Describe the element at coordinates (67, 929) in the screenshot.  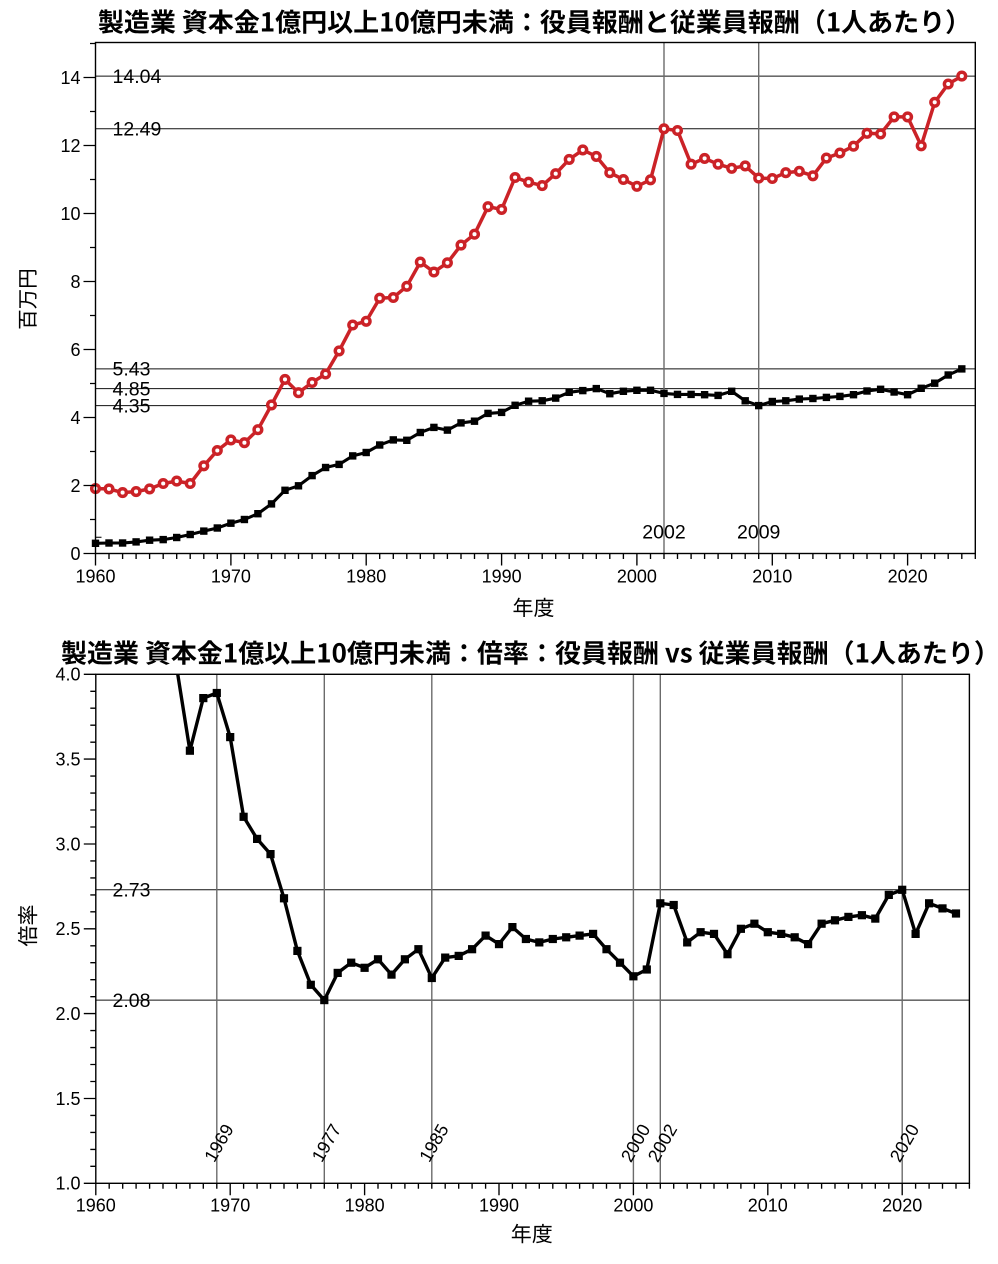
I see `svg-text: 2.5` at that location.